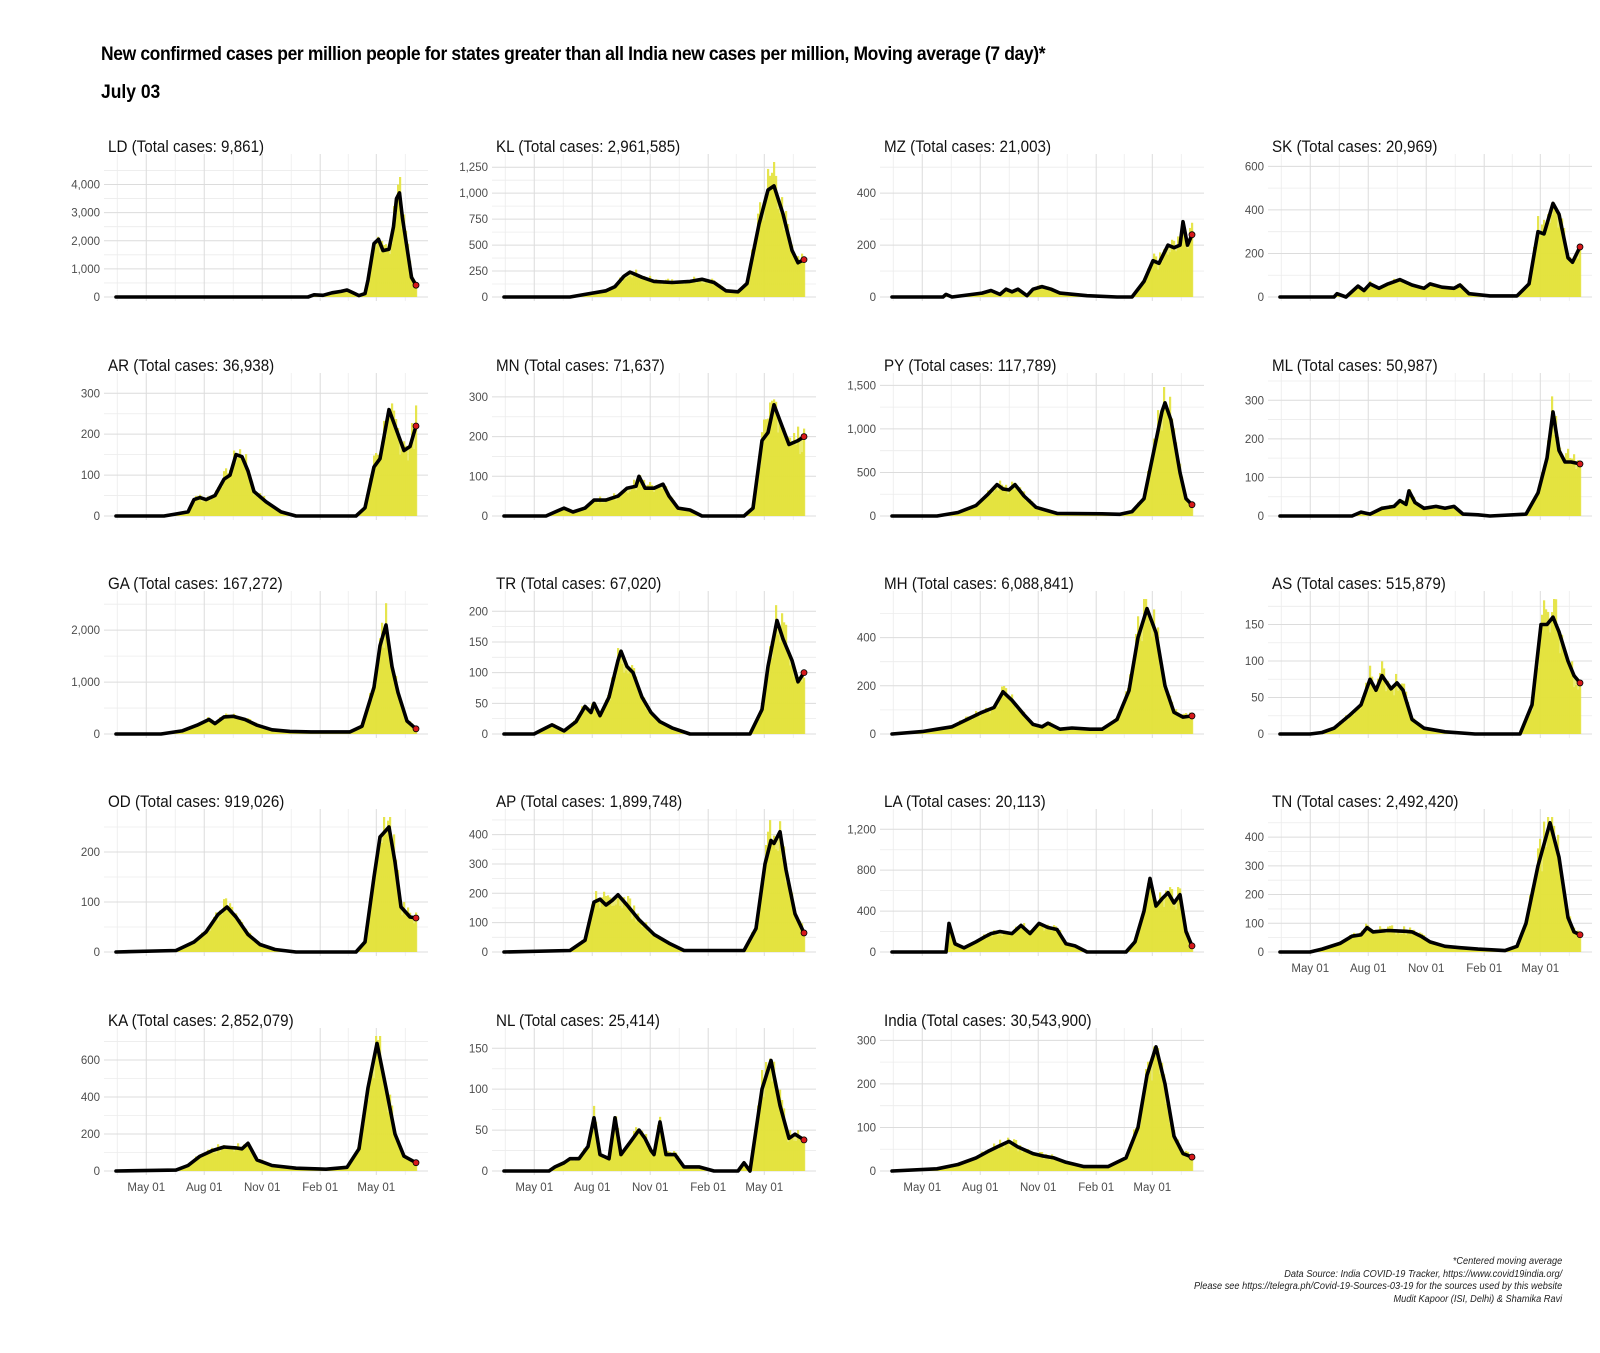 This screenshot has height=1353, width=1600. Describe the element at coordinates (195, 584) in the screenshot. I see `panel-title: GA (Total cases: 167,272)` at that location.